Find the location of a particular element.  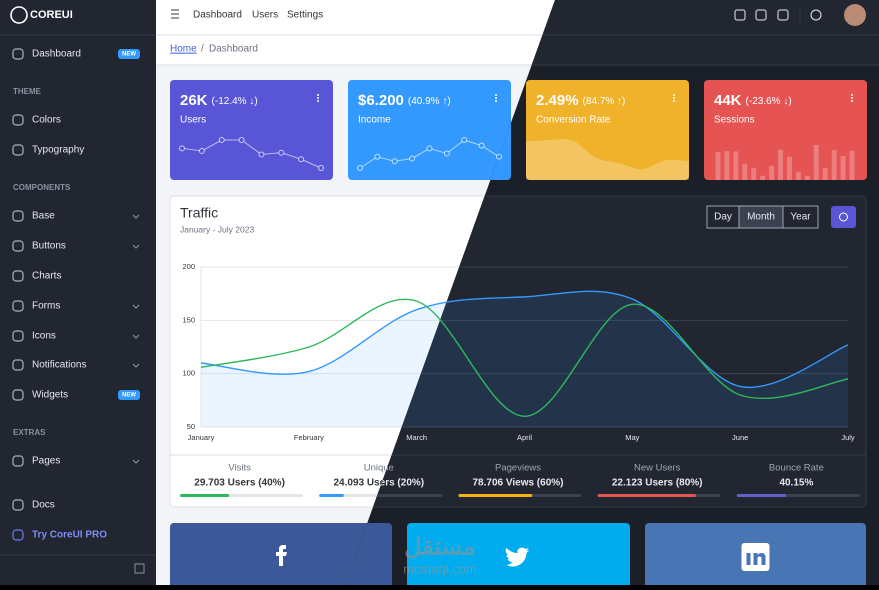

stat-title: New Users is located at coordinates (657, 468).